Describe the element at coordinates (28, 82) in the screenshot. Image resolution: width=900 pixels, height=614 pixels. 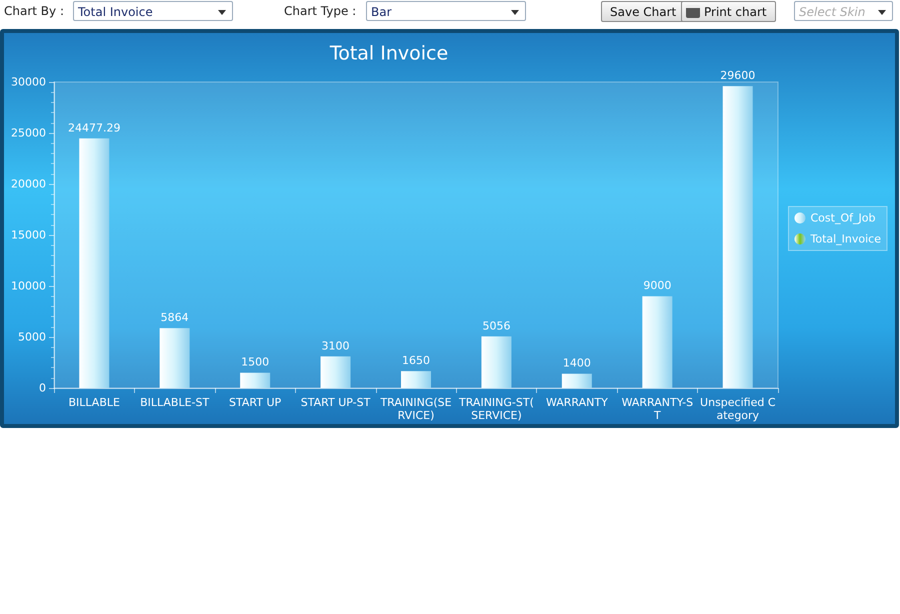
I see `y-tick-label: 30000` at that location.